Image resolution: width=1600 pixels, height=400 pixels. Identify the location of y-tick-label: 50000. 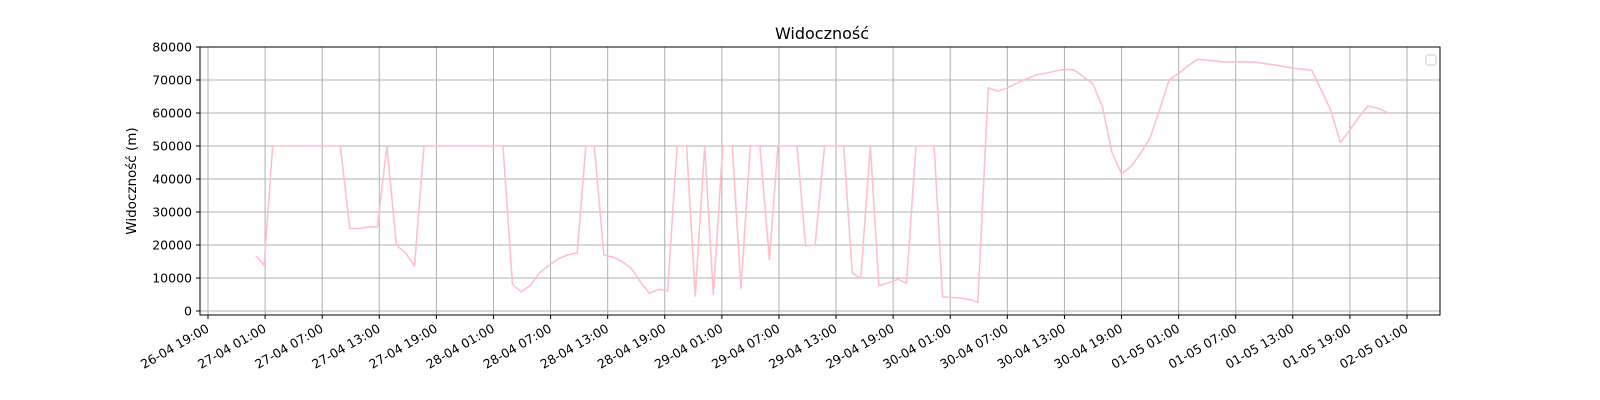
(172, 146).